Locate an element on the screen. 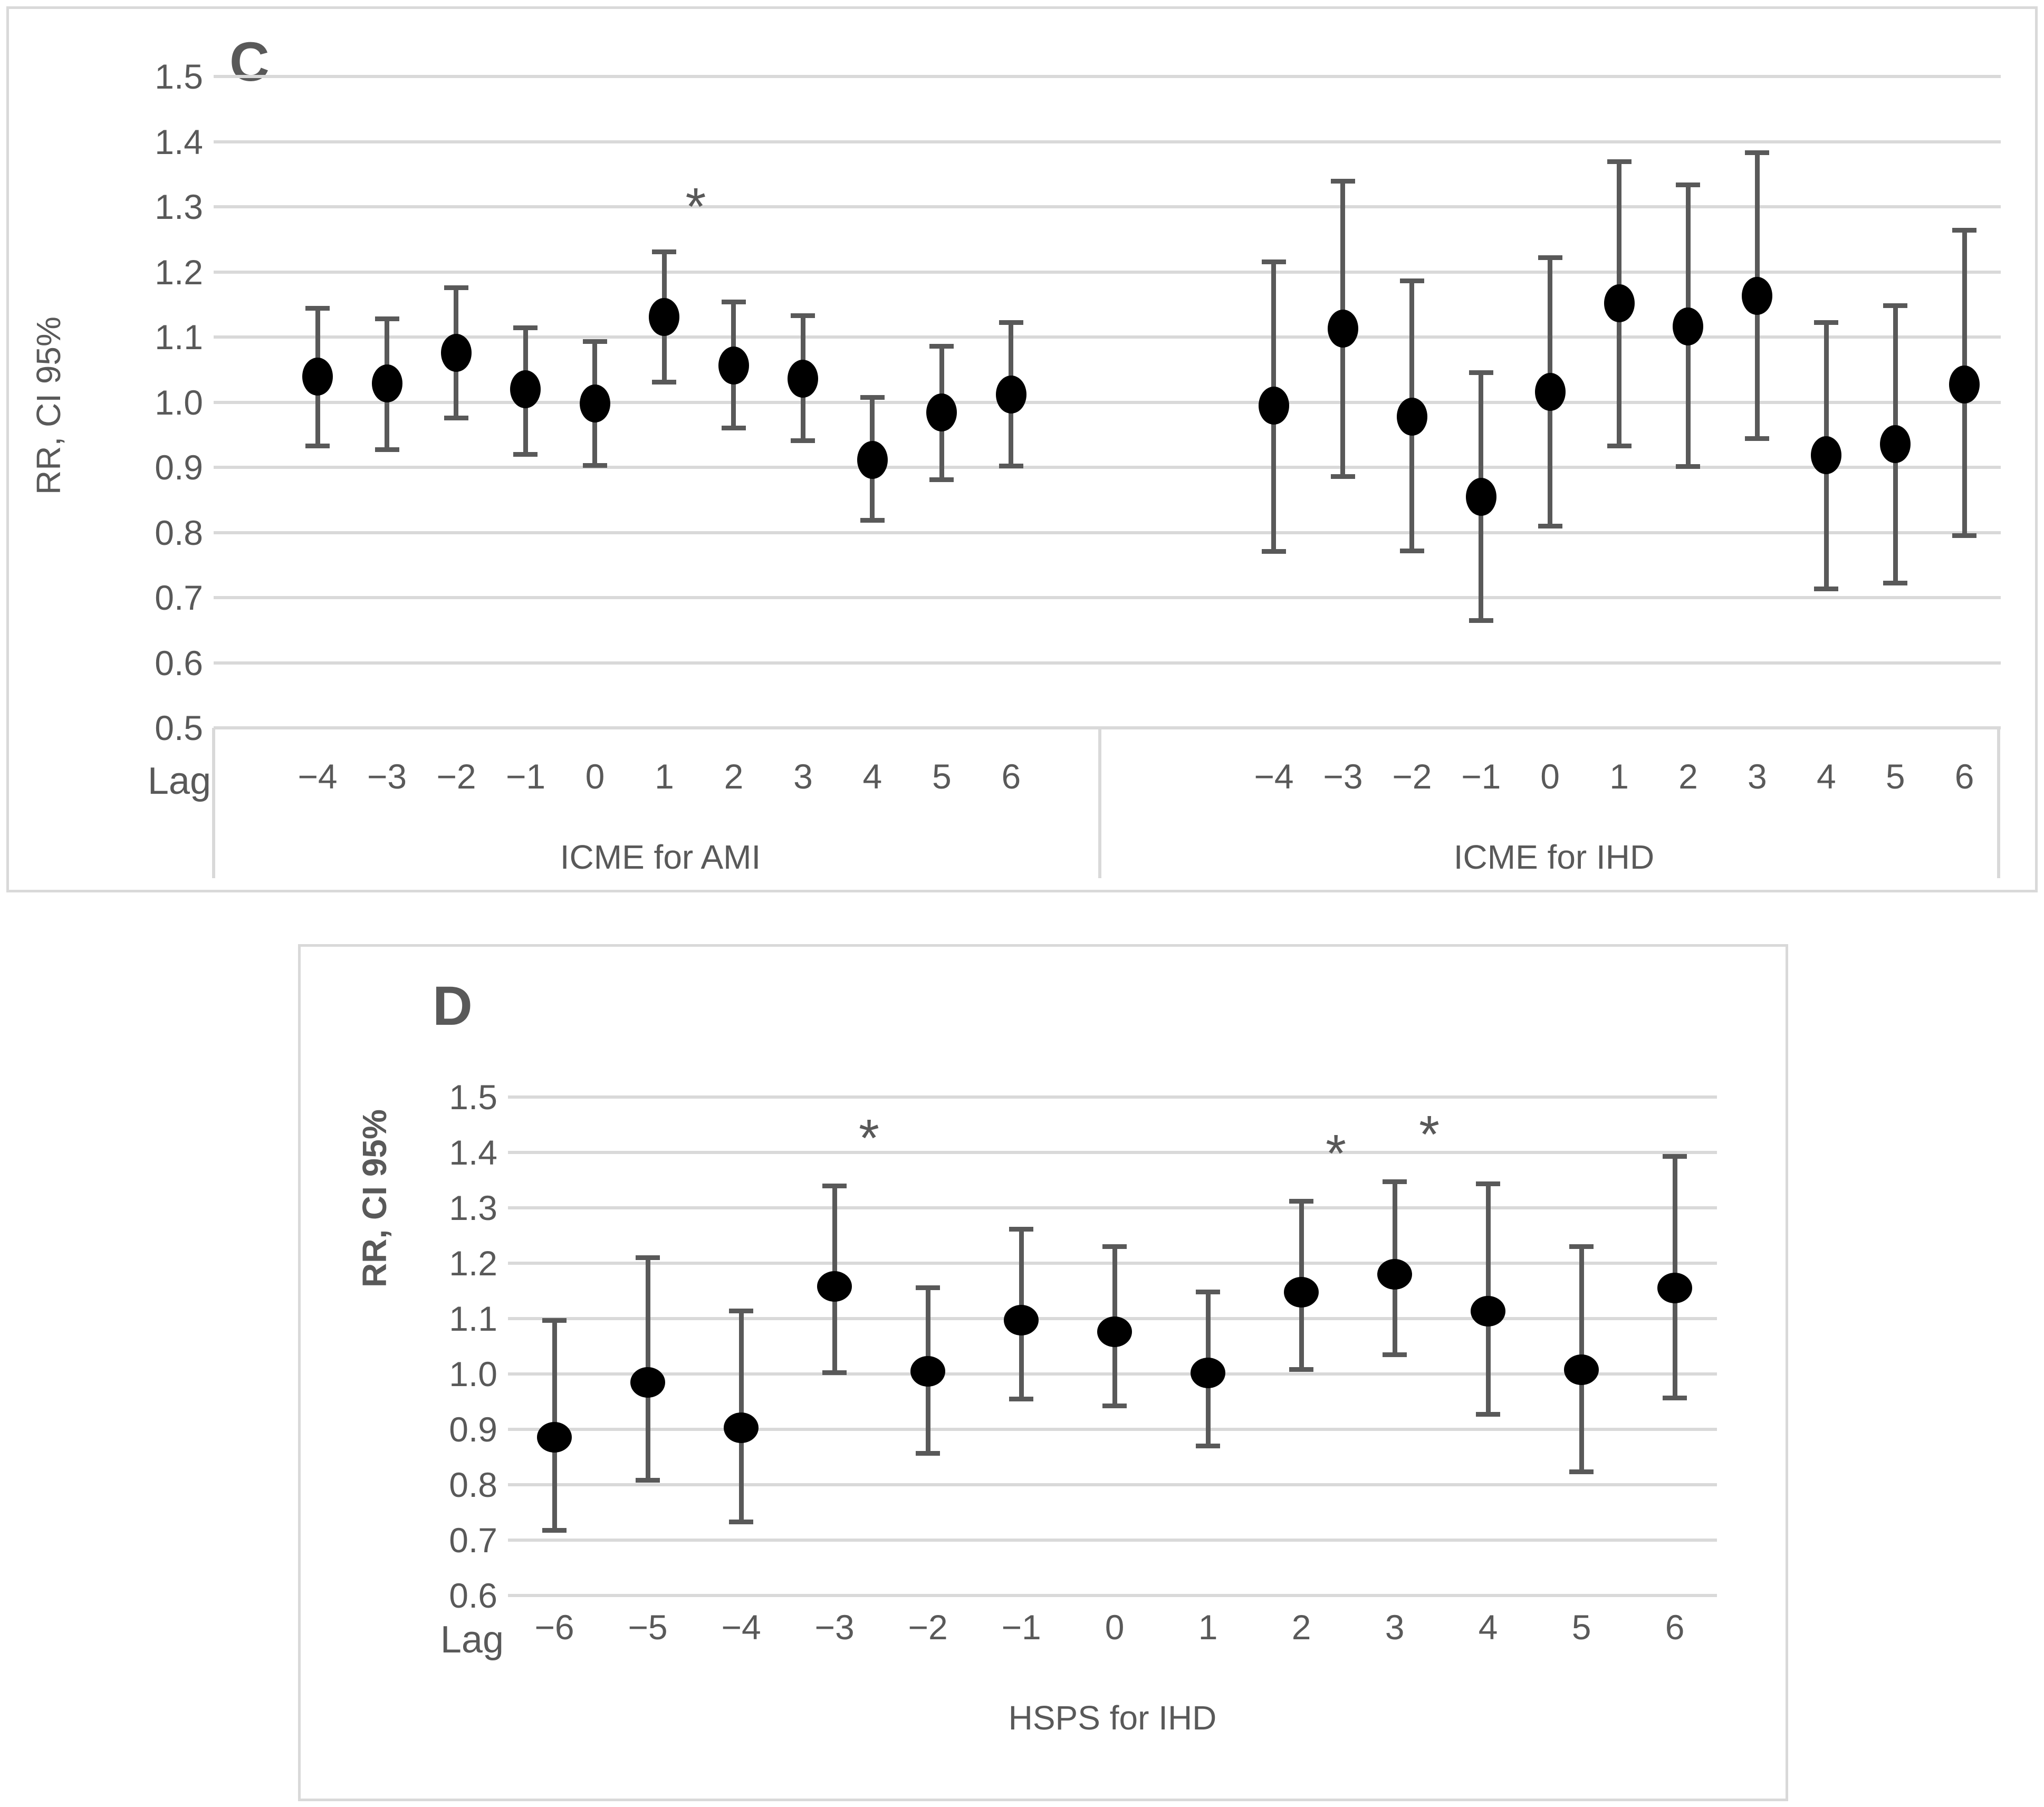 This screenshot has width=2044, height=1807. panel-letter-C: C is located at coordinates (249, 62).